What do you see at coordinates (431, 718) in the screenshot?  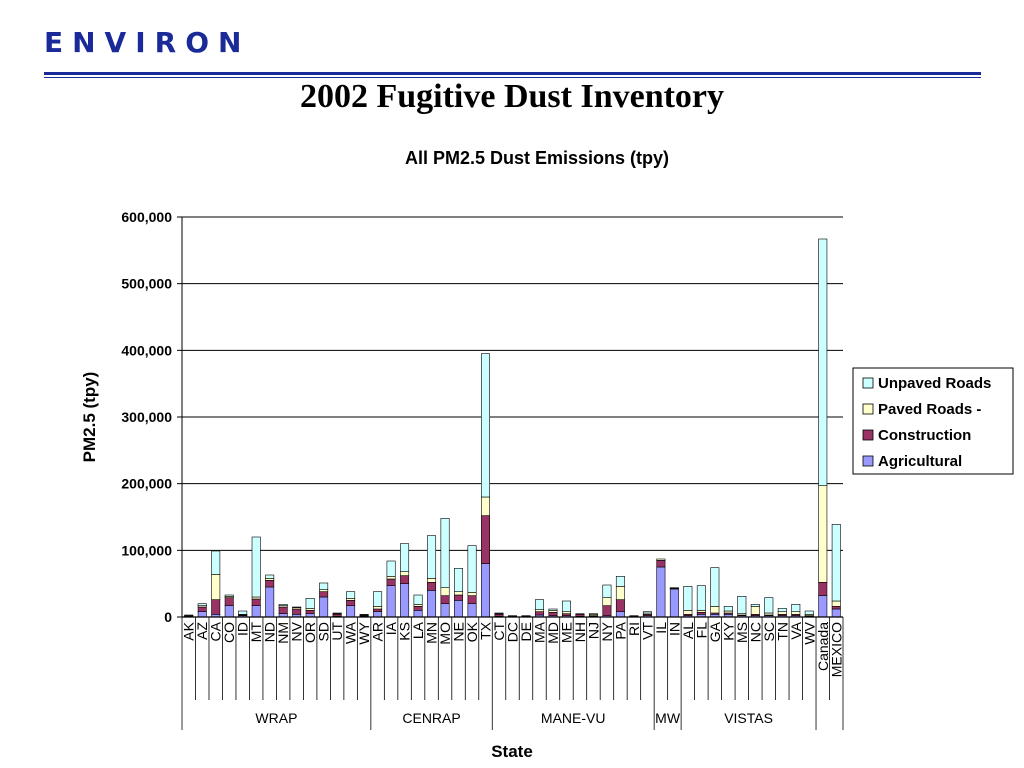 I see `group-label: CENRAP` at bounding box center [431, 718].